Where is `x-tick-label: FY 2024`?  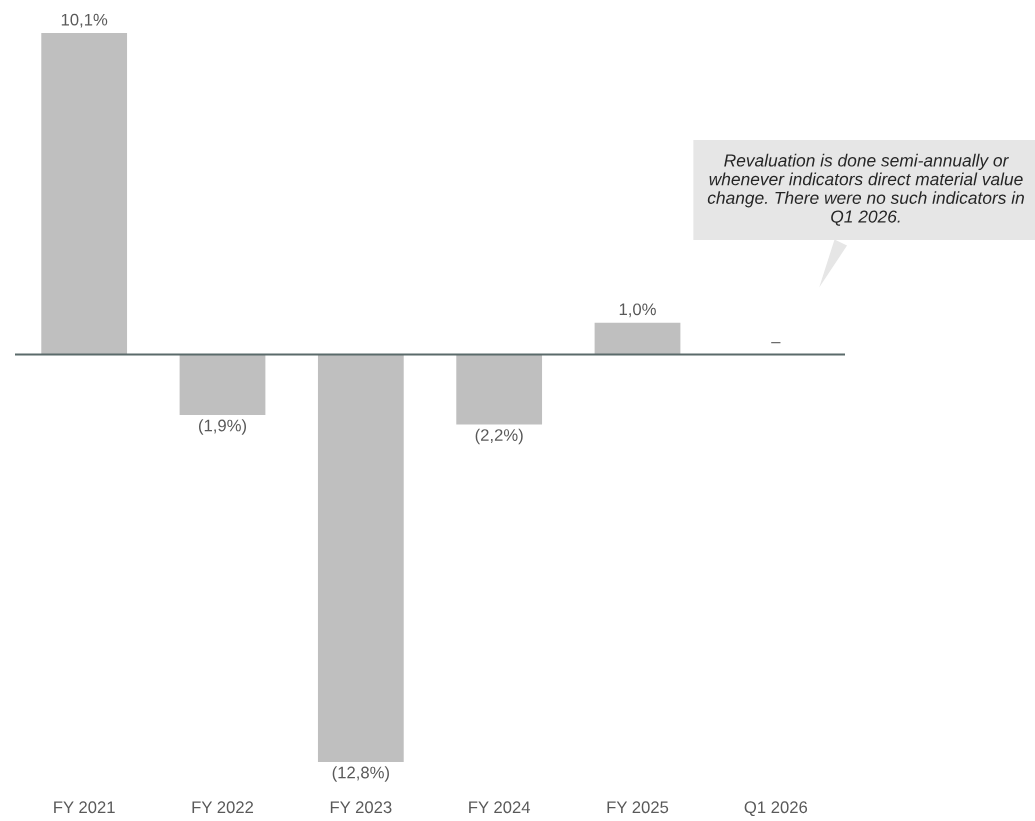 x-tick-label: FY 2024 is located at coordinates (500, 807).